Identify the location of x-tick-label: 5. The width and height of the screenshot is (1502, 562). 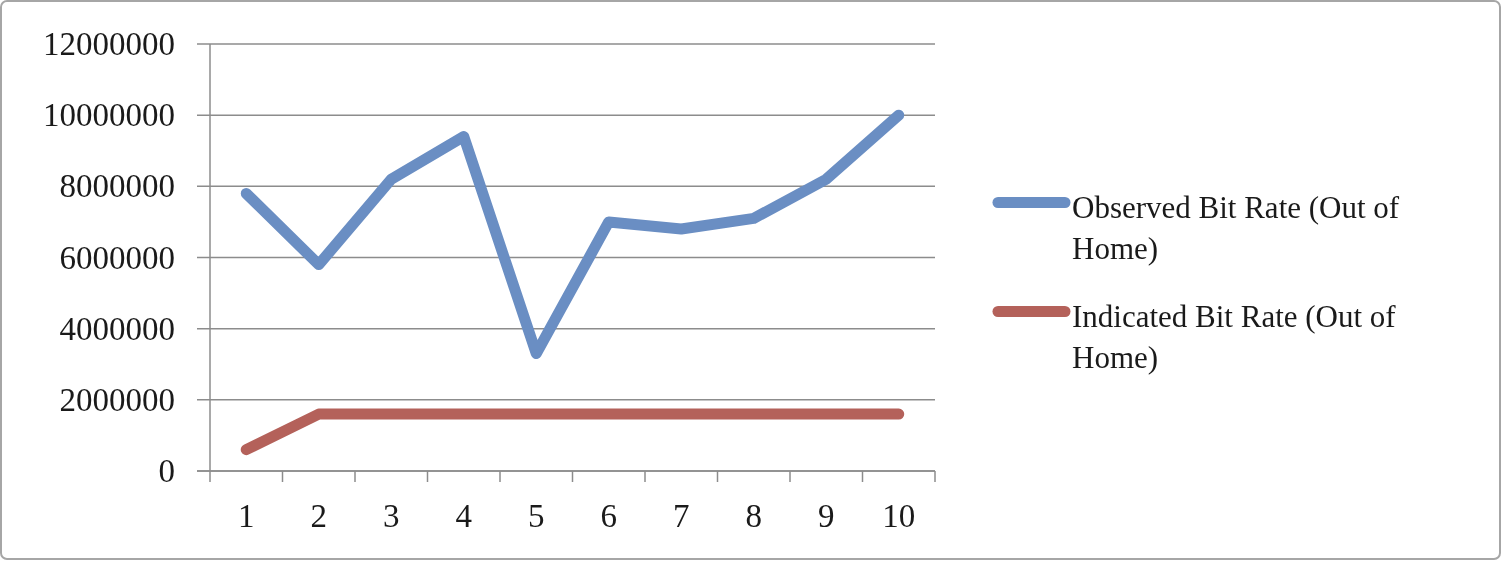
(536, 516).